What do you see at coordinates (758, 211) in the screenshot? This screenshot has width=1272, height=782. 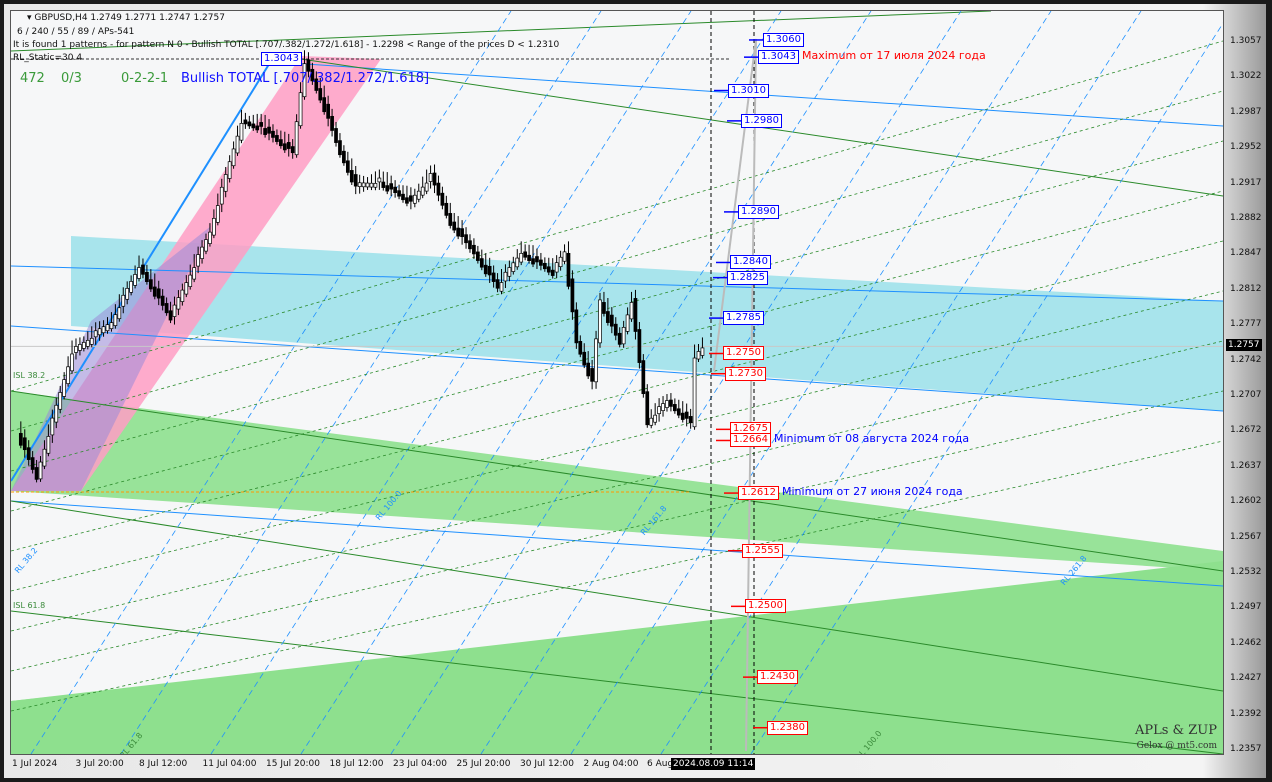 I see `level-label-resistance: 1.2890` at bounding box center [758, 211].